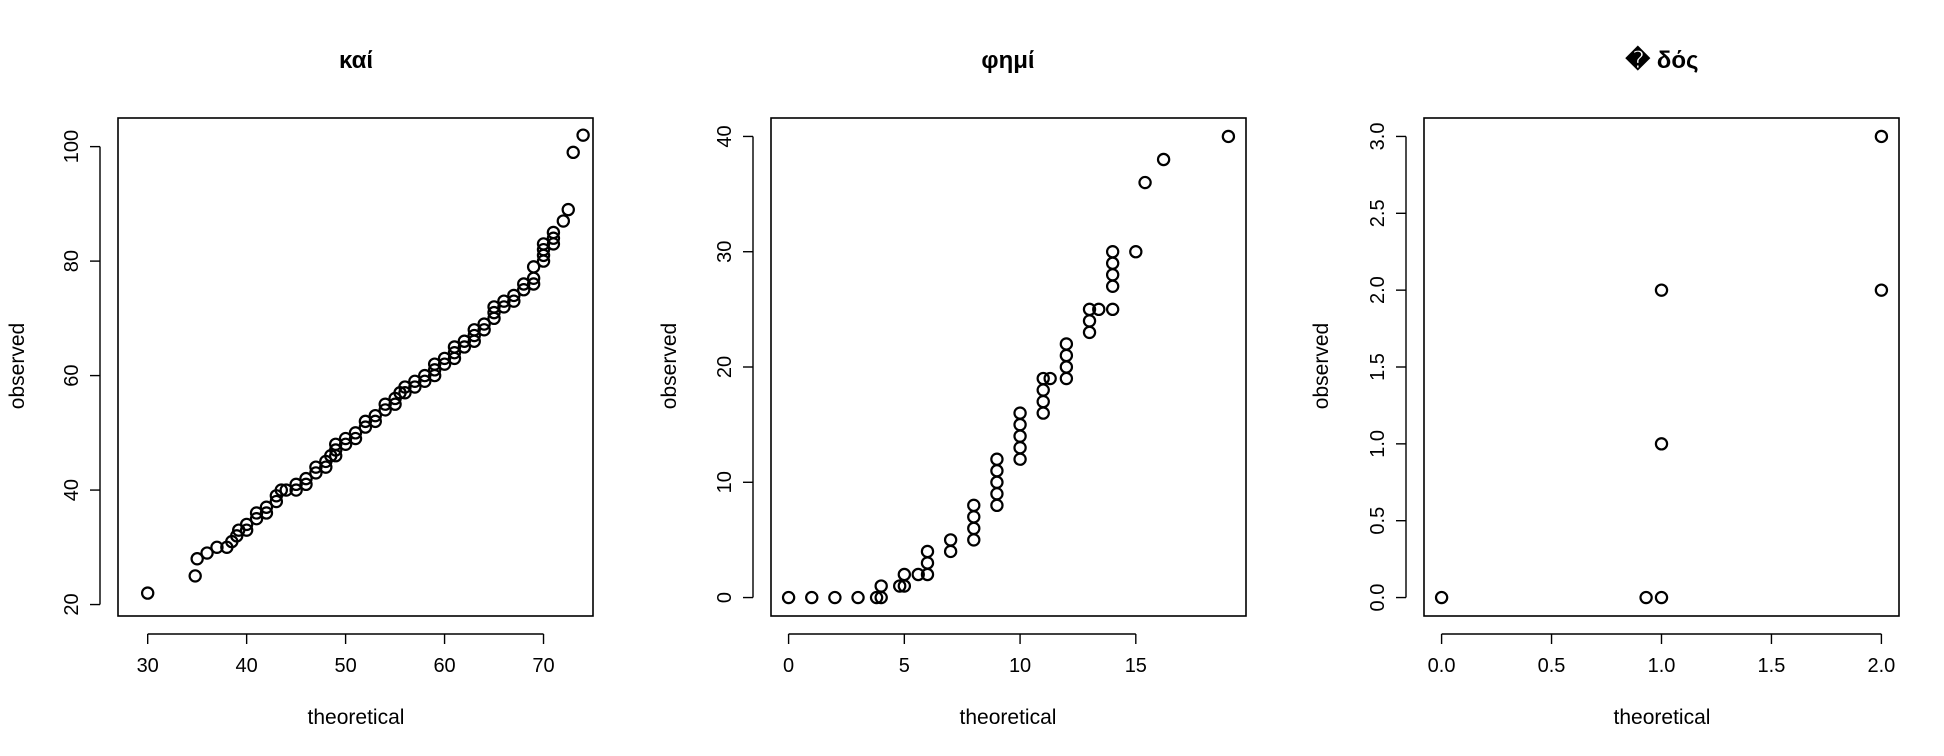  I want to click on y-tick-label: 0.0, so click(1378, 598).